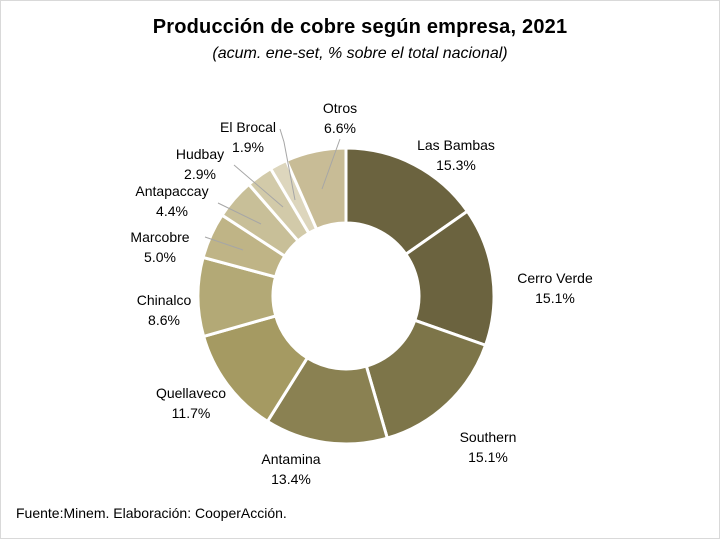  I want to click on slice-name-otros: Otros, so click(340, 108).